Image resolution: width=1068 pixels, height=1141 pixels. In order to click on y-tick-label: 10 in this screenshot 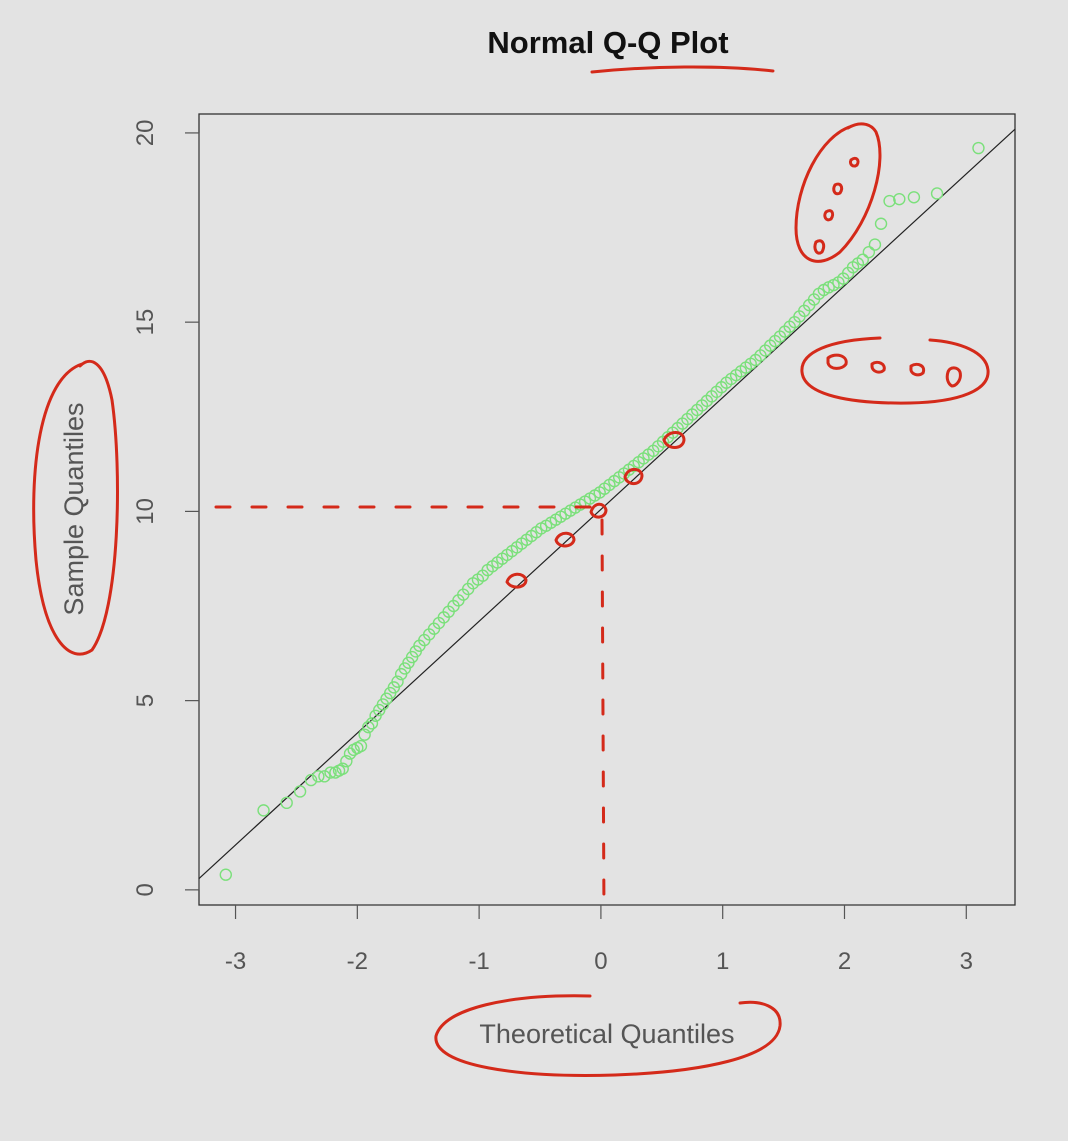, I will do `click(145, 511)`.